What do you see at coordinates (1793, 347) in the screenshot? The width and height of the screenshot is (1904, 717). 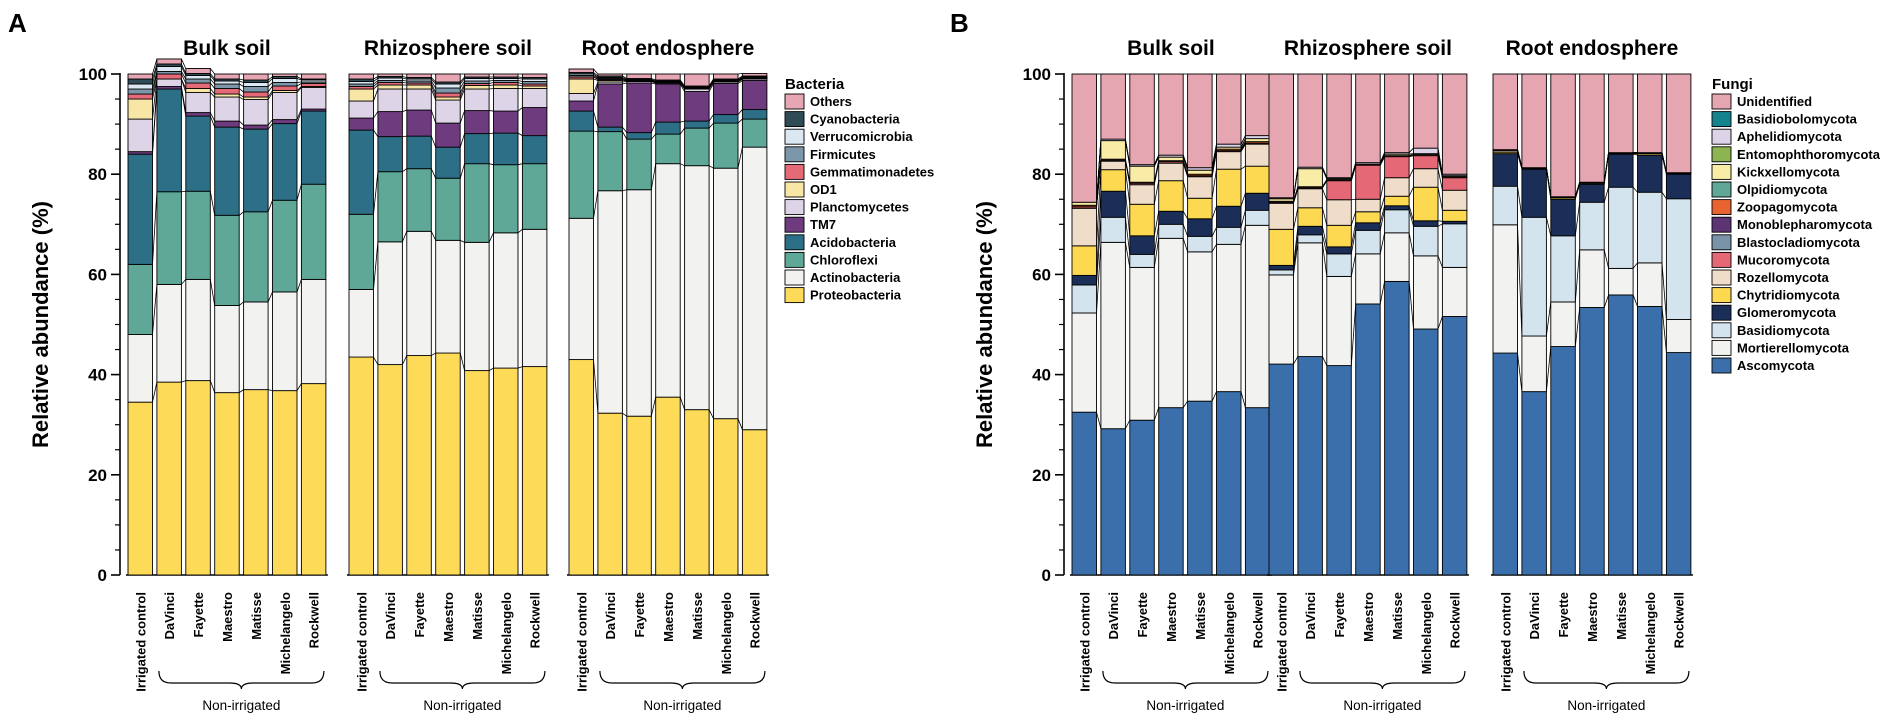 I see `legend-label: Mortierellomycota` at bounding box center [1793, 347].